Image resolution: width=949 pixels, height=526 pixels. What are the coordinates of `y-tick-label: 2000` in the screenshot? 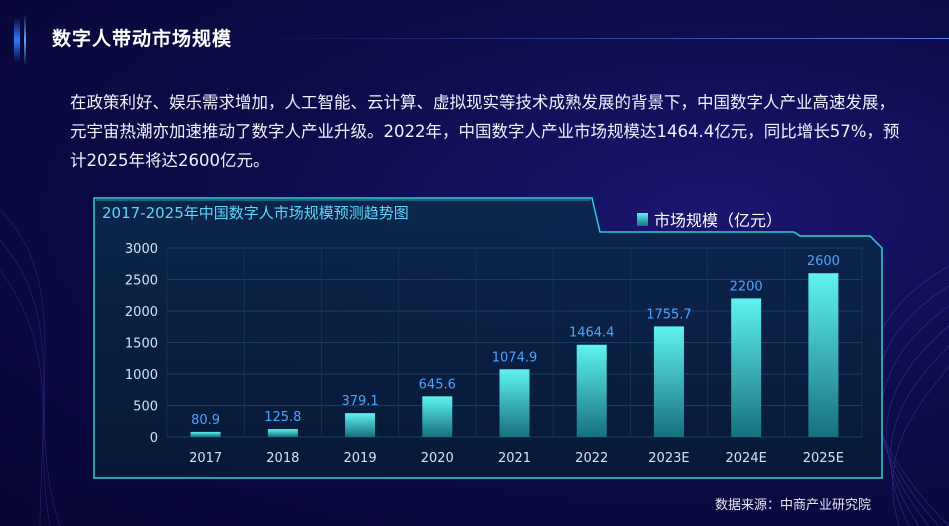 It's located at (141, 312).